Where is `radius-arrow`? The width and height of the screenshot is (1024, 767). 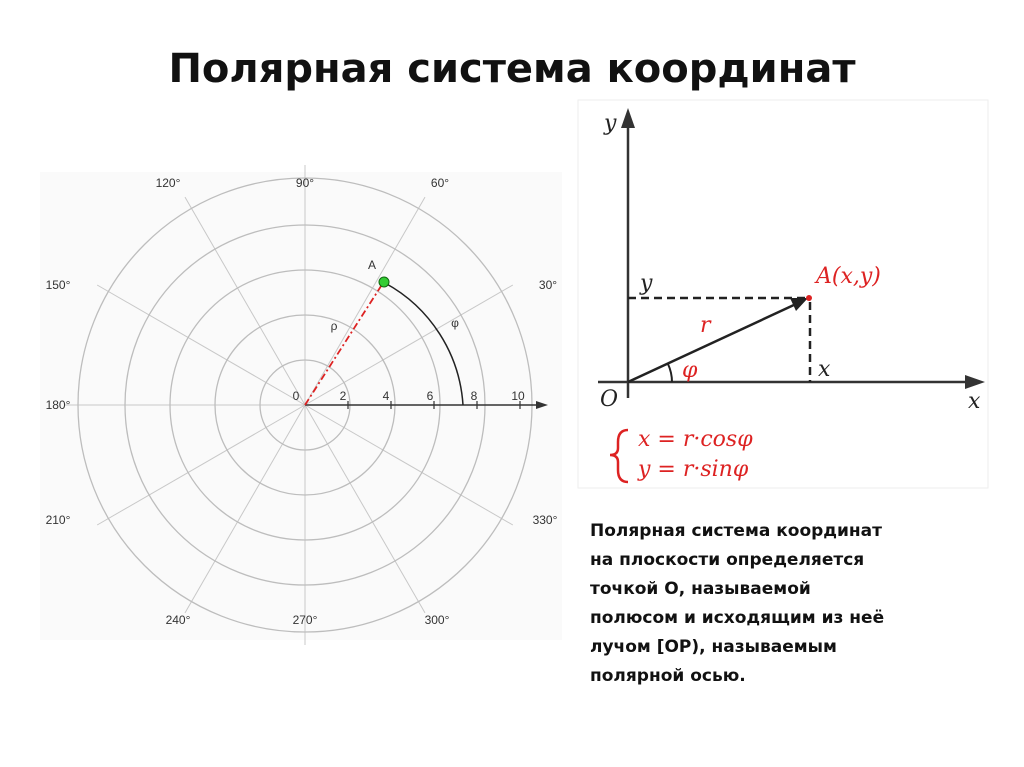
radius-arrow is located at coordinates (799, 304).